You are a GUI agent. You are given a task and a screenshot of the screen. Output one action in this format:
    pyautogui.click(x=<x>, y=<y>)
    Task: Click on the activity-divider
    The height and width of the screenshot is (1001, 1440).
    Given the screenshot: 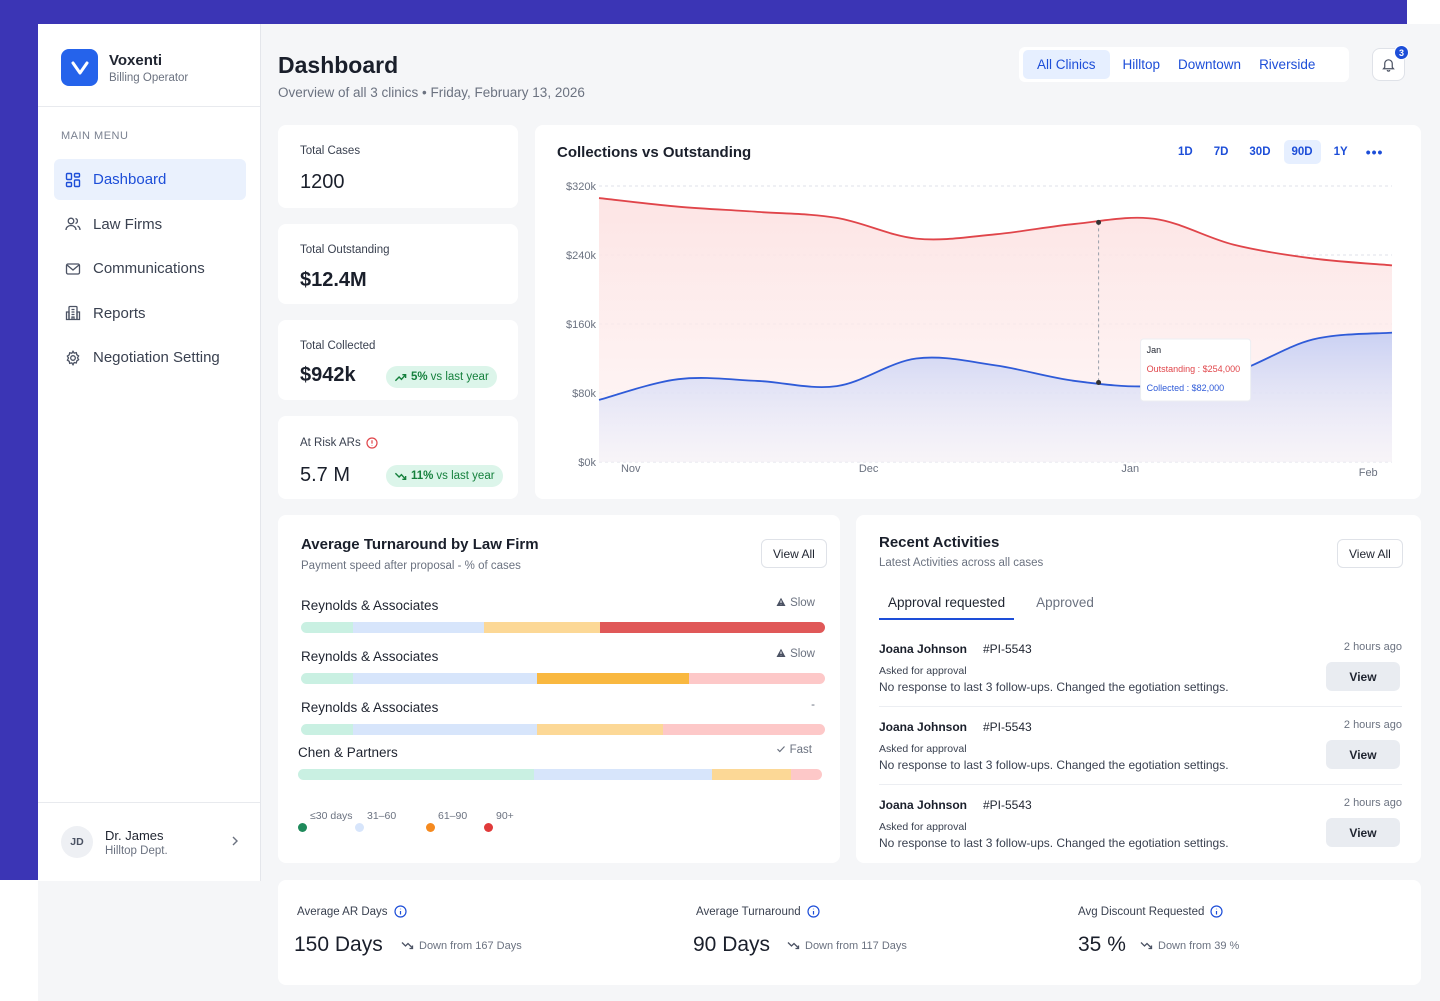 What is the action you would take?
    pyautogui.click(x=1140, y=706)
    